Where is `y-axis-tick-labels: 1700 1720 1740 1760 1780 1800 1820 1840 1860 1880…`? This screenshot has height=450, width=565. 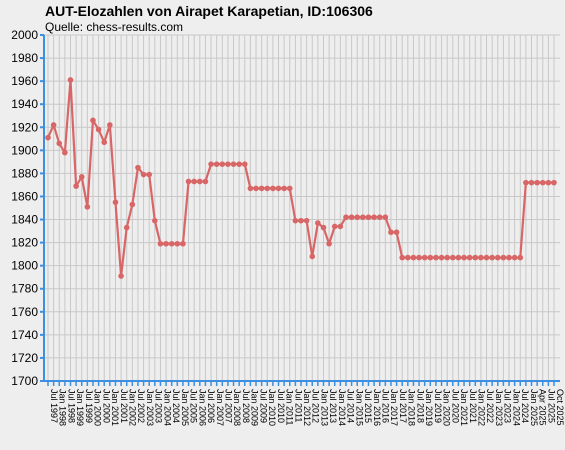
y-axis-tick-labels: 1700 1720 1740 1760 1780 1800 1820 1840 1860 1880… is located at coordinates (24, 208).